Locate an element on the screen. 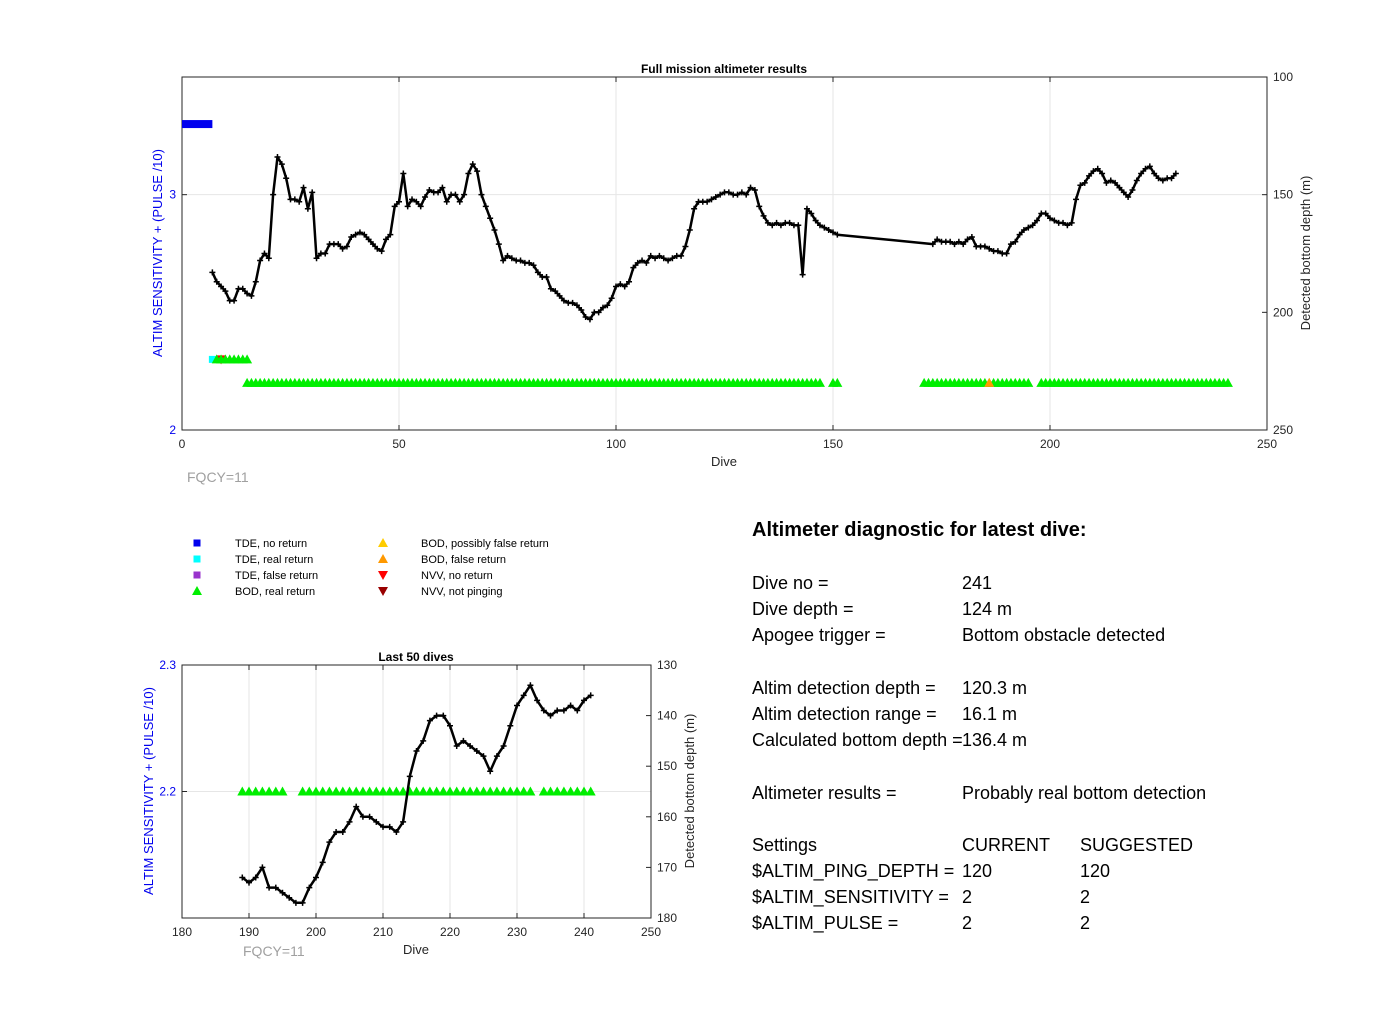  calc-depth-row: Calculated bottom depth = 136.4 m is located at coordinates (1062, 740).